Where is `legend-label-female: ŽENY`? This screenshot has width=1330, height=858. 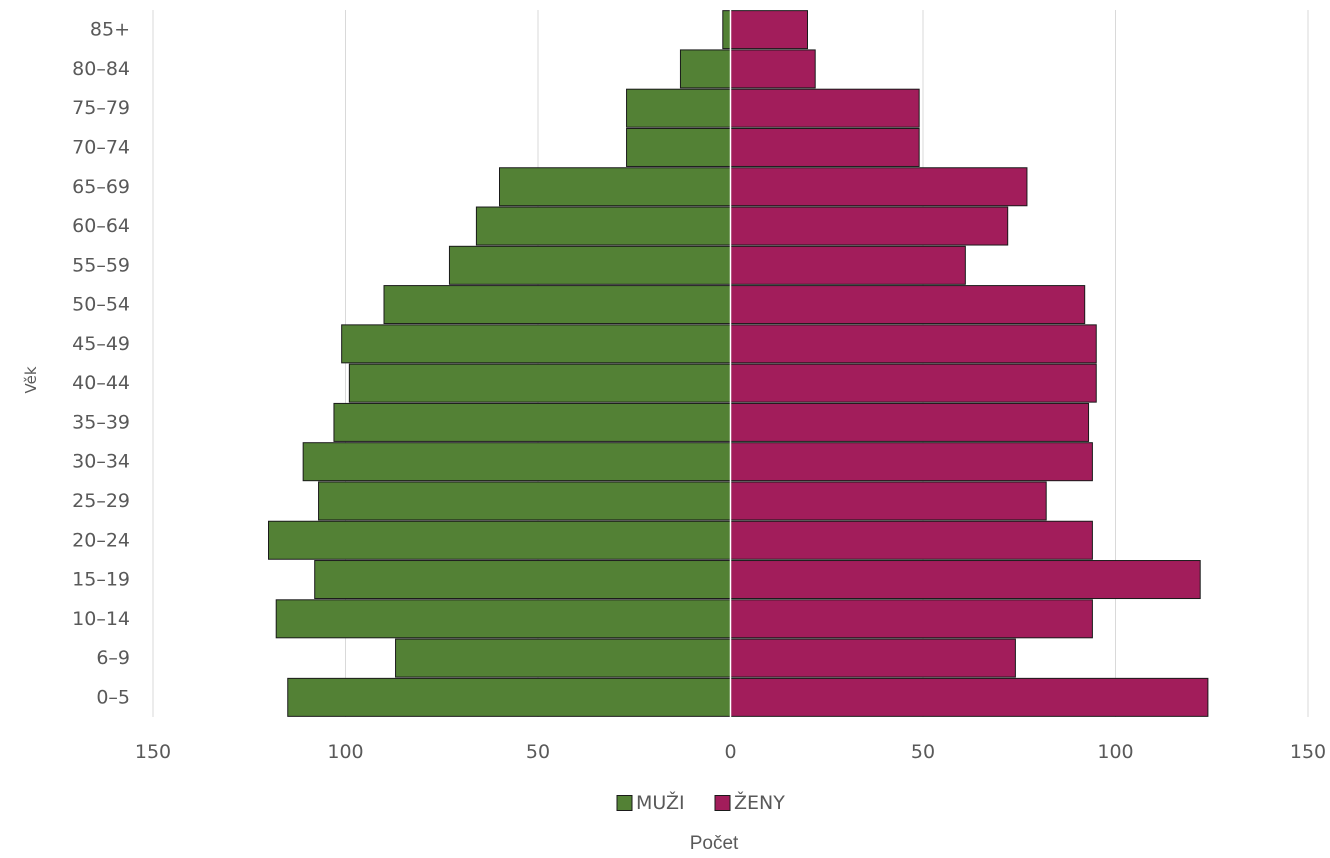
legend-label-female: ŽENY is located at coordinates (759, 802).